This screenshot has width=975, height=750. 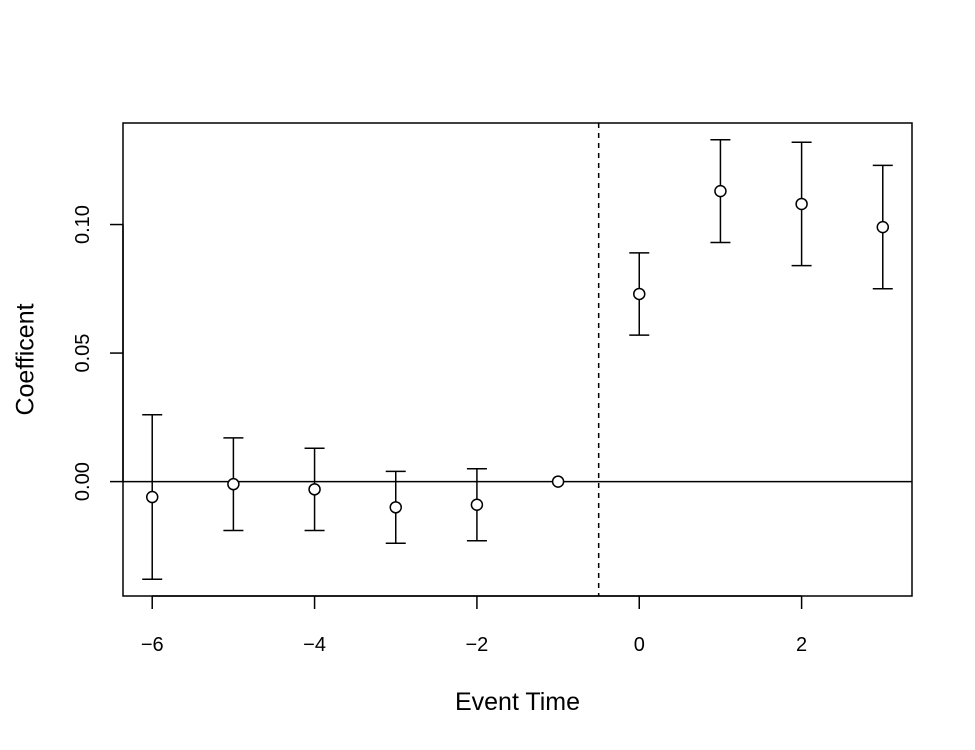 What do you see at coordinates (98, 353) in the screenshot?
I see `y-axis: 0.00 0.05 0.10` at bounding box center [98, 353].